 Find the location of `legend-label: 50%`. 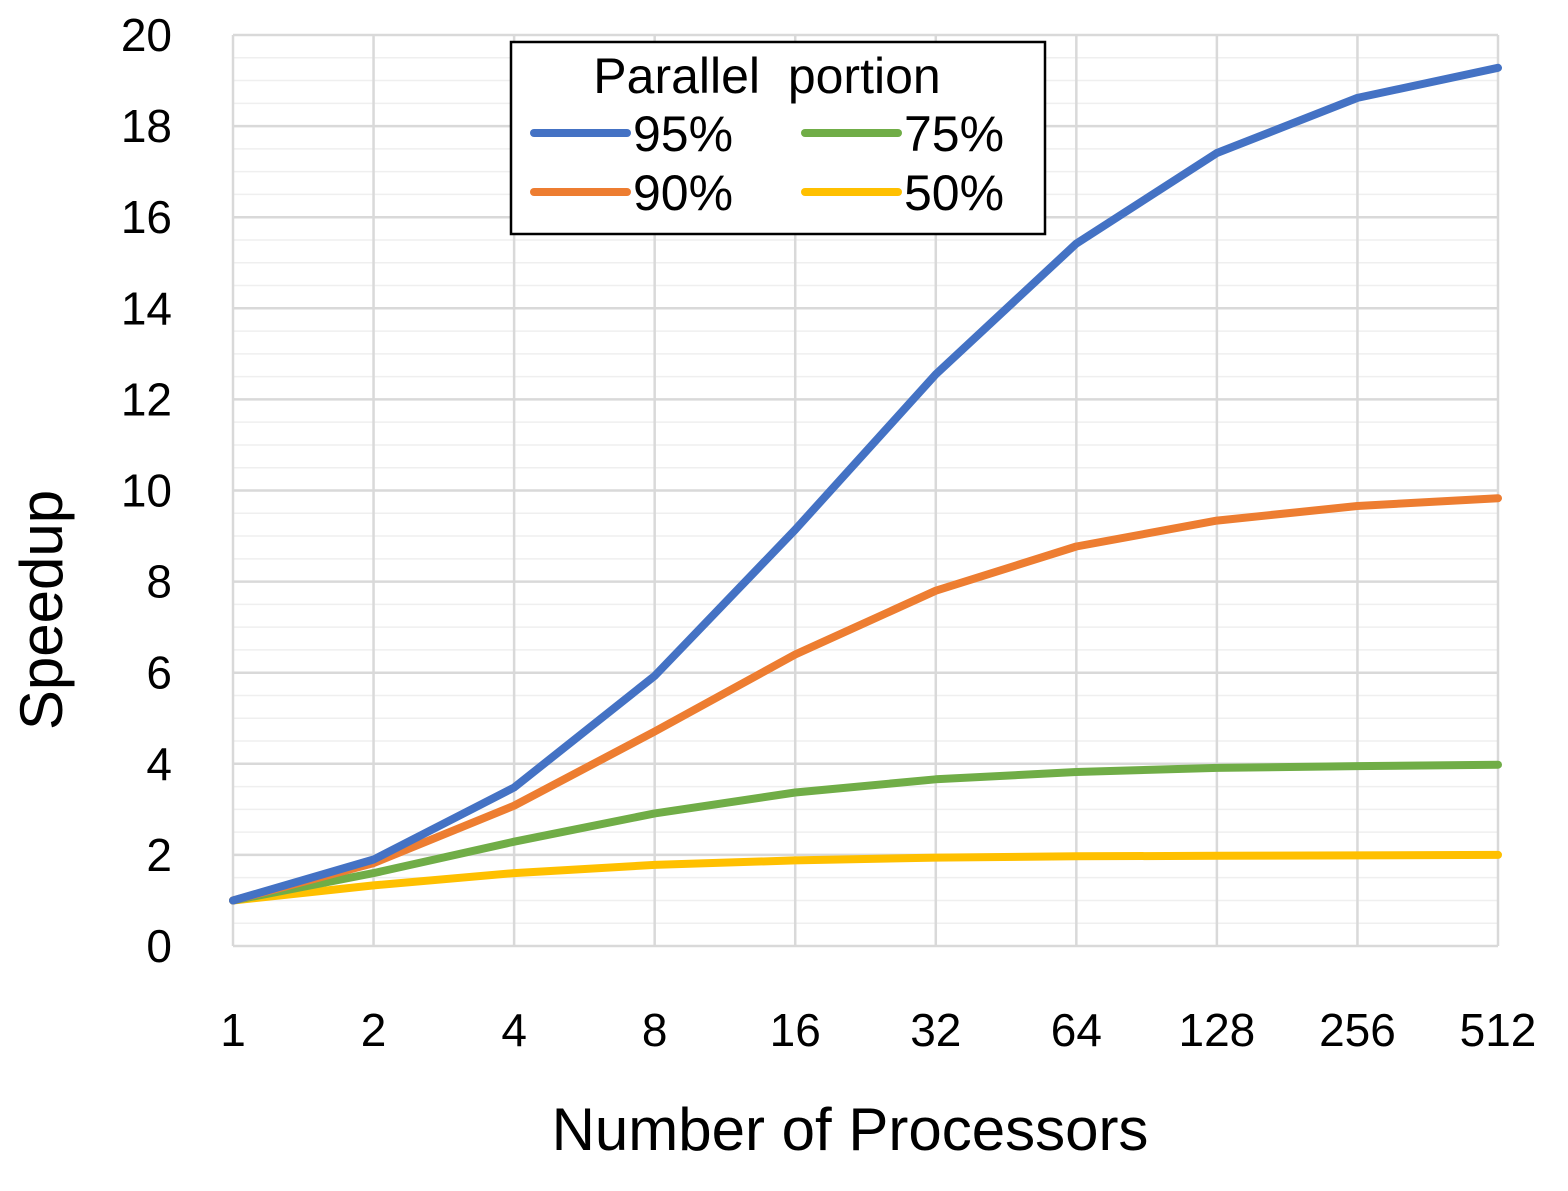

legend-label: 50% is located at coordinates (954, 193).